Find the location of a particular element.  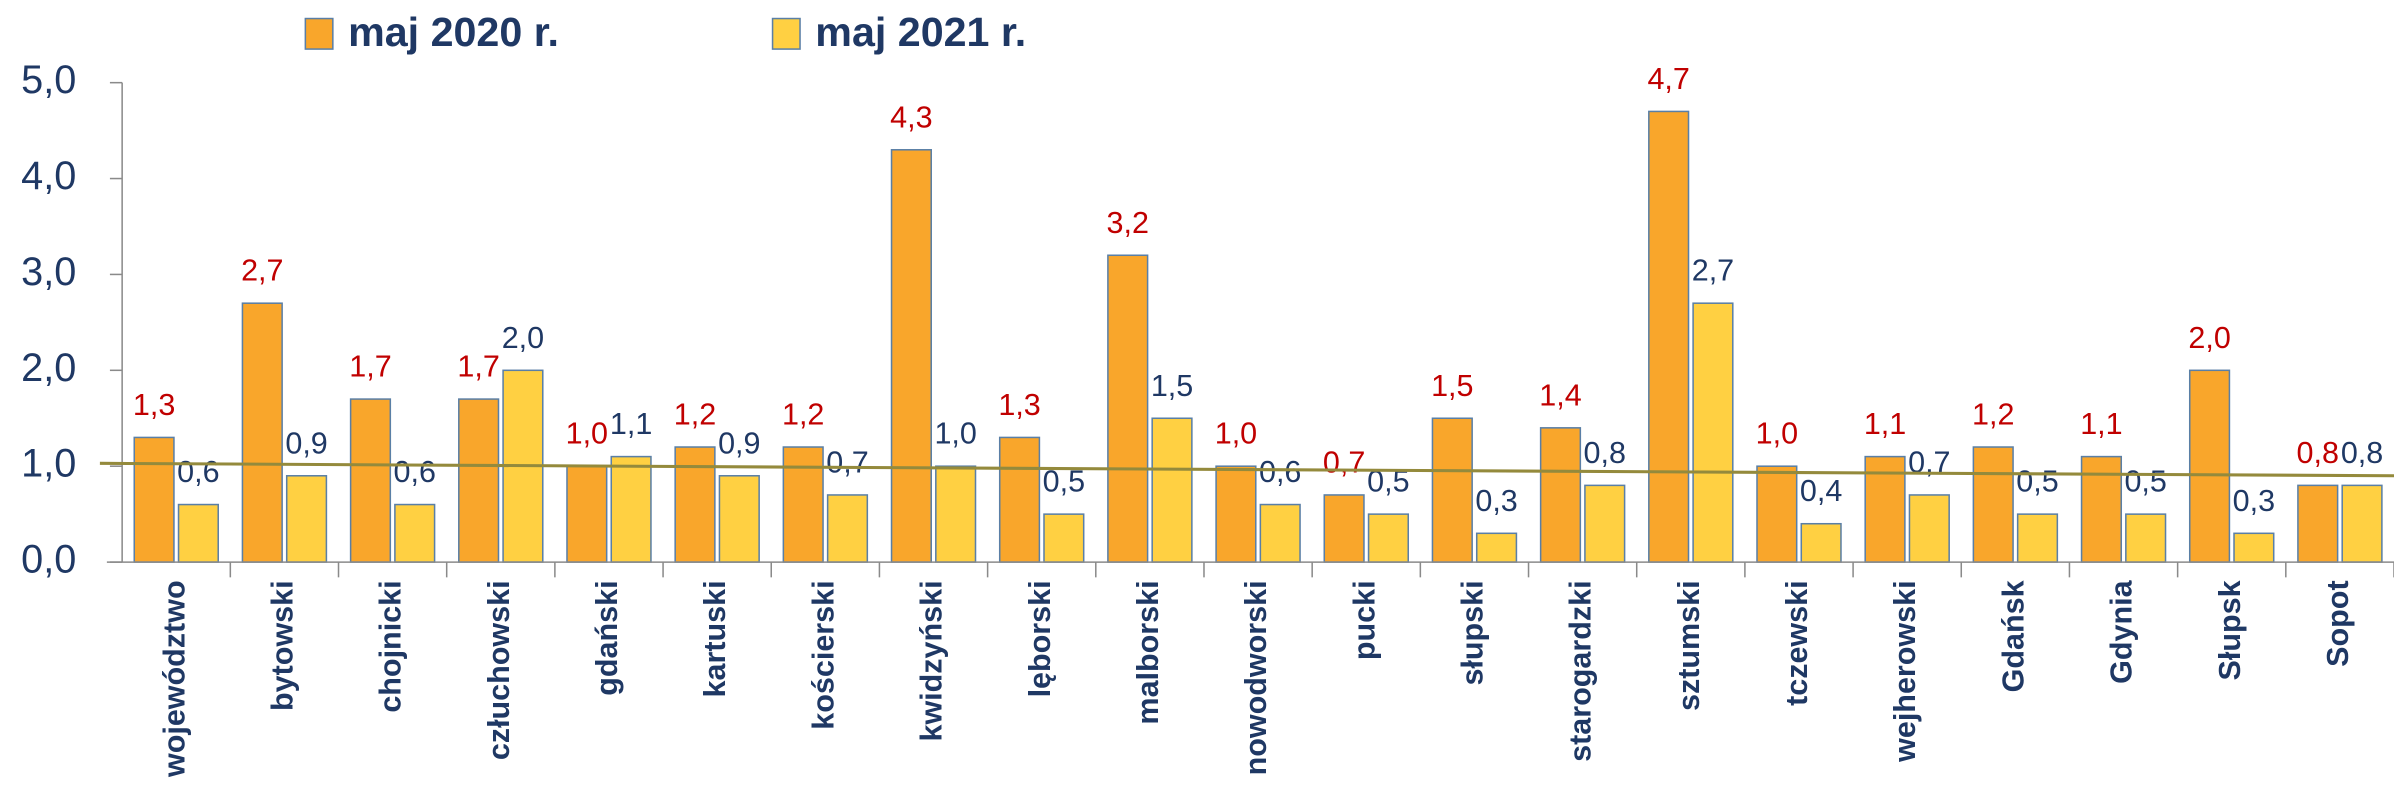

data-label: 4,3 is located at coordinates (911, 117).